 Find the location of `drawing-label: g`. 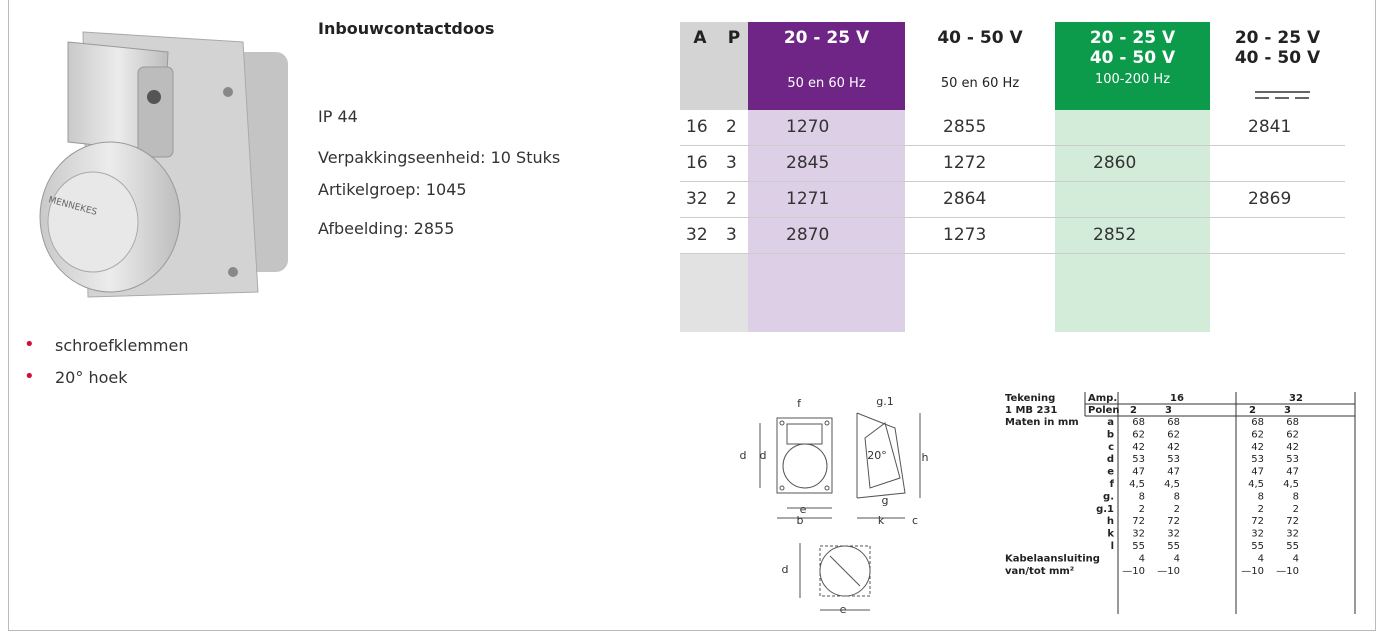

drawing-label: g is located at coordinates (885, 500).